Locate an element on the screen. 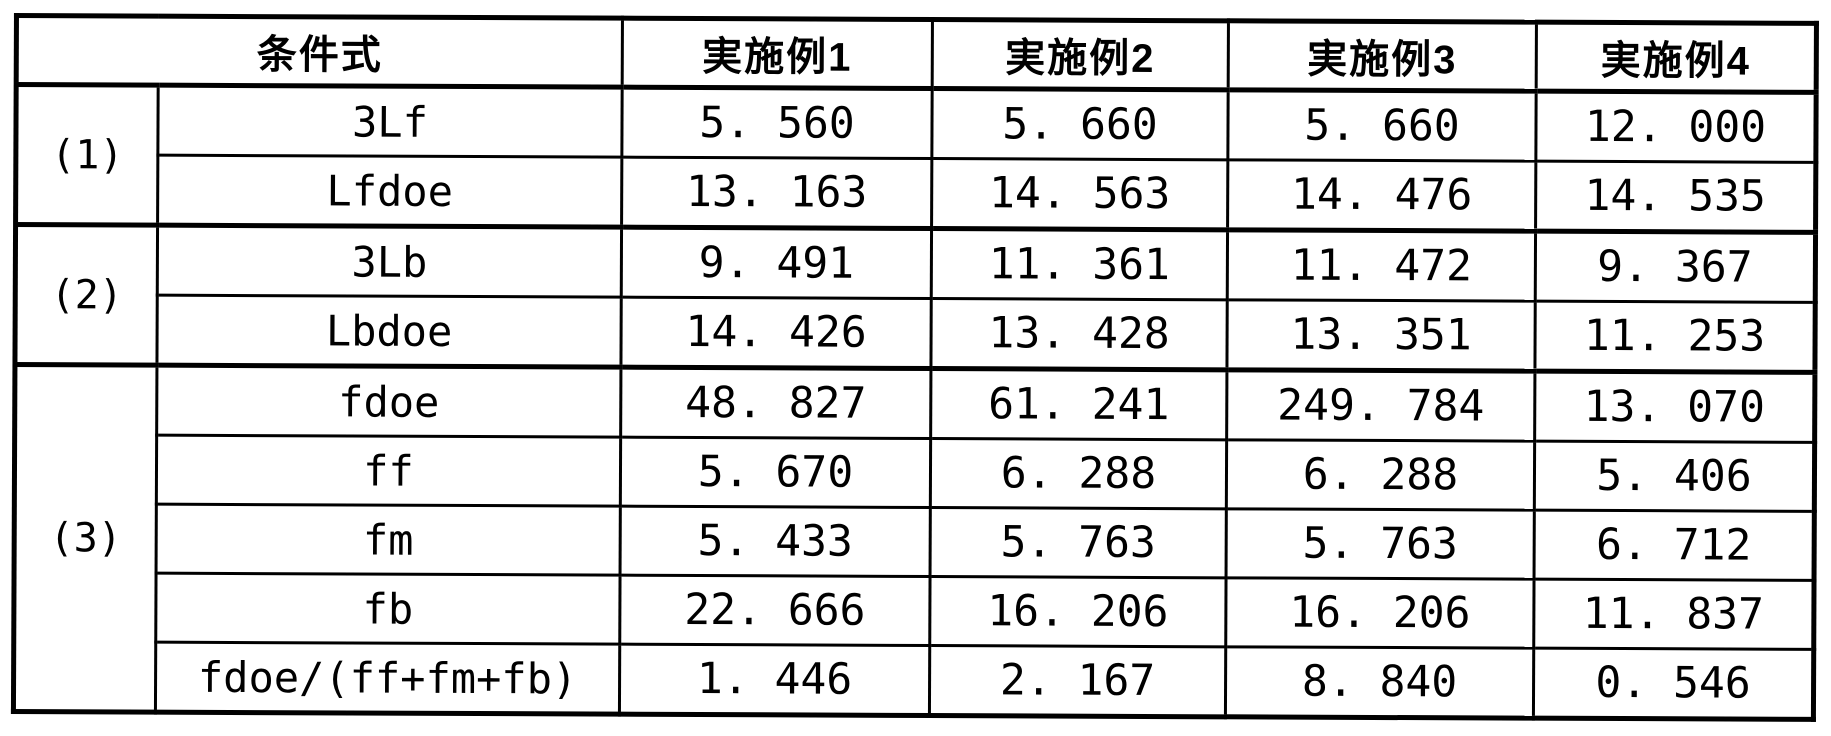 This screenshot has height=736, width=1831. value-cell: 1. 446 is located at coordinates (774, 680).